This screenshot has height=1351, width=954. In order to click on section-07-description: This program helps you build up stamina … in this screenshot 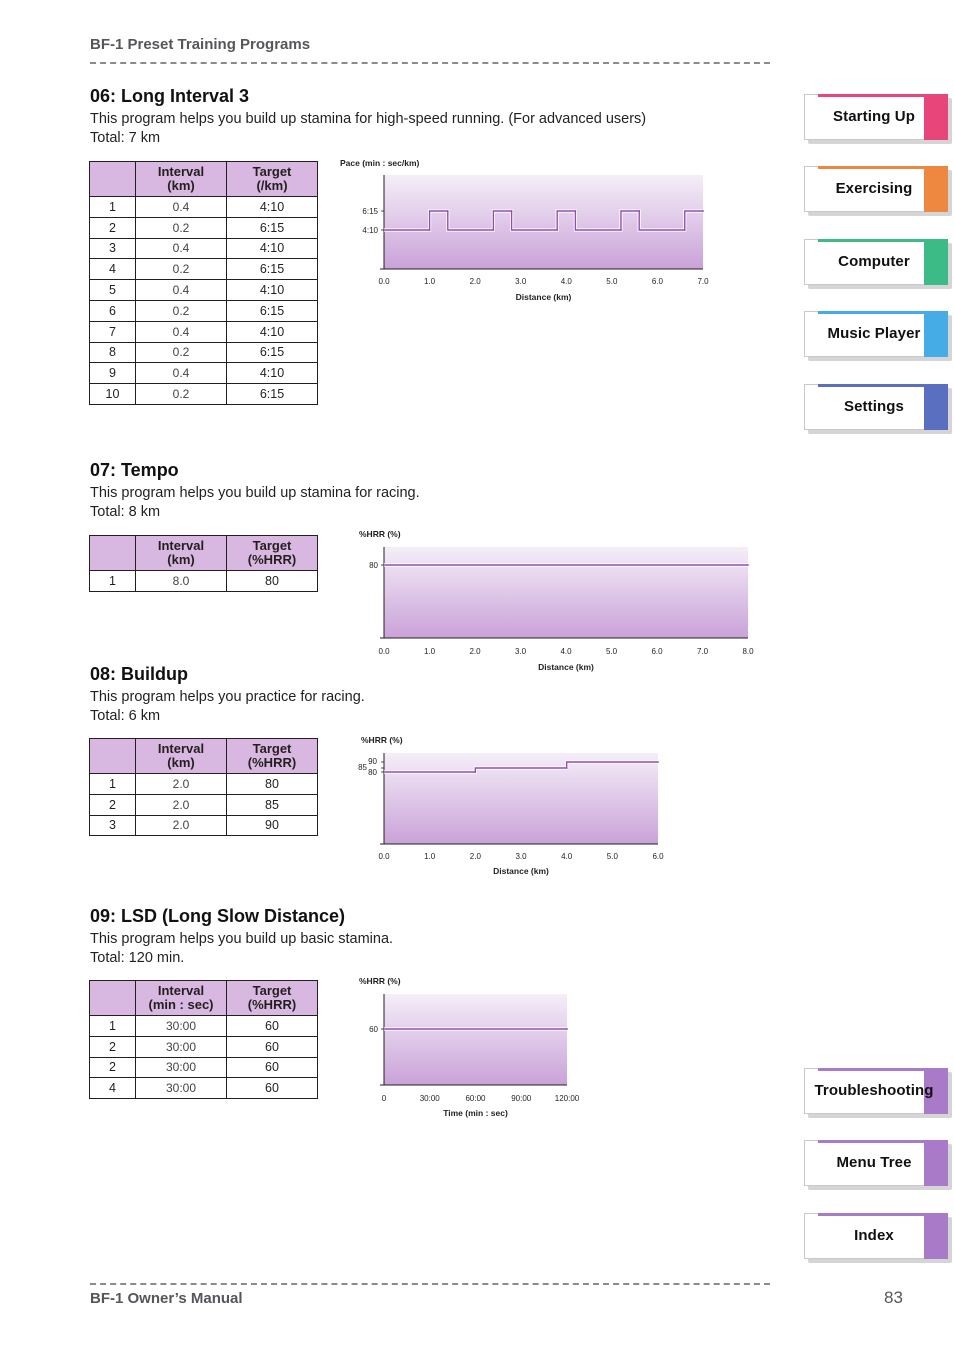, I will do `click(255, 503)`.